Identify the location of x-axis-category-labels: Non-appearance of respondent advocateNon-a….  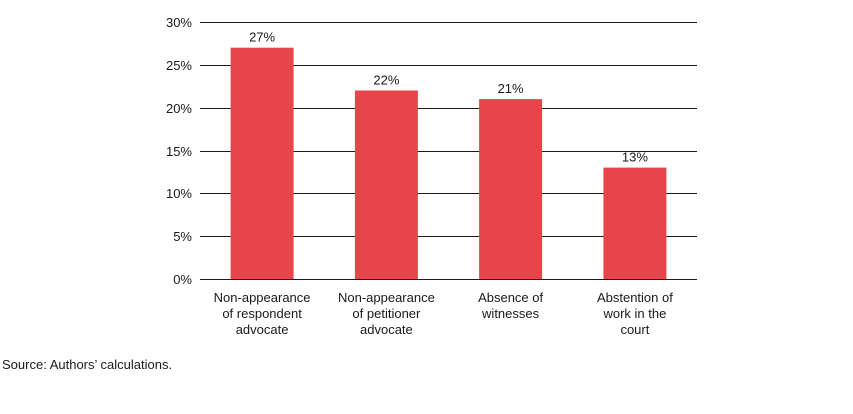
(444, 313).